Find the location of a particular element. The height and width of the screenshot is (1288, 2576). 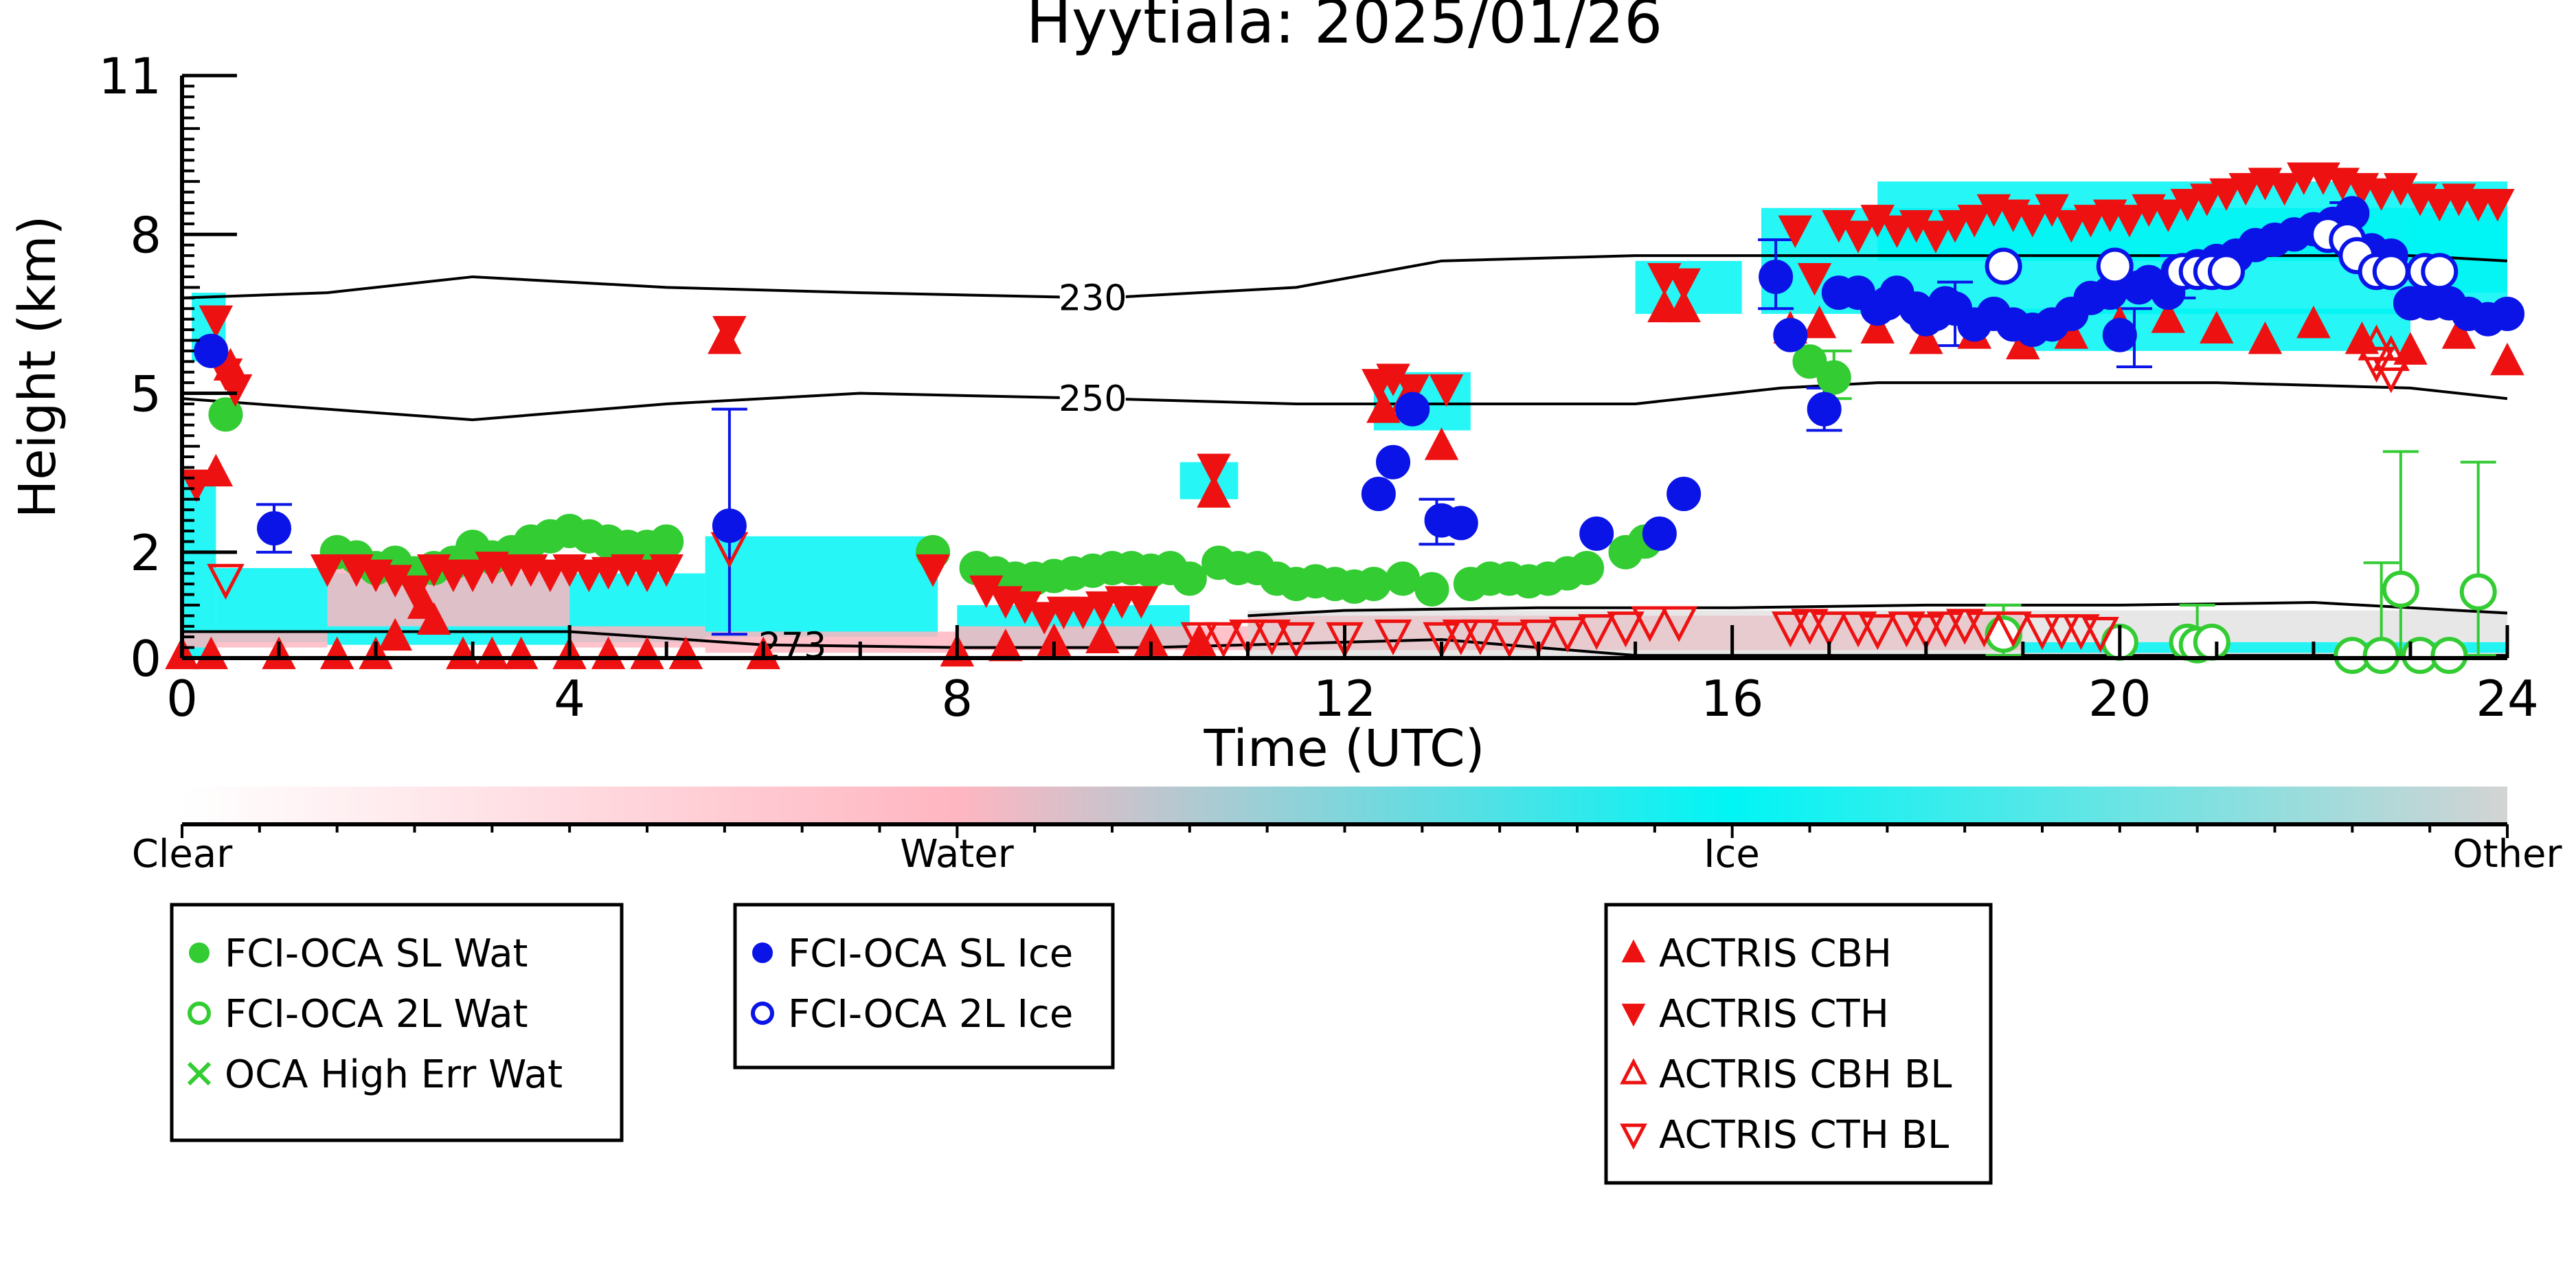

legend-marker-actris-cbh-bl is located at coordinates (1633, 1071).